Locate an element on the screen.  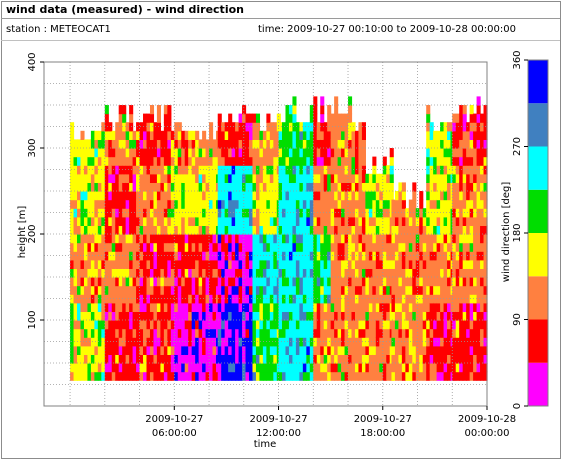
colorbar-band is located at coordinates (538, 125).